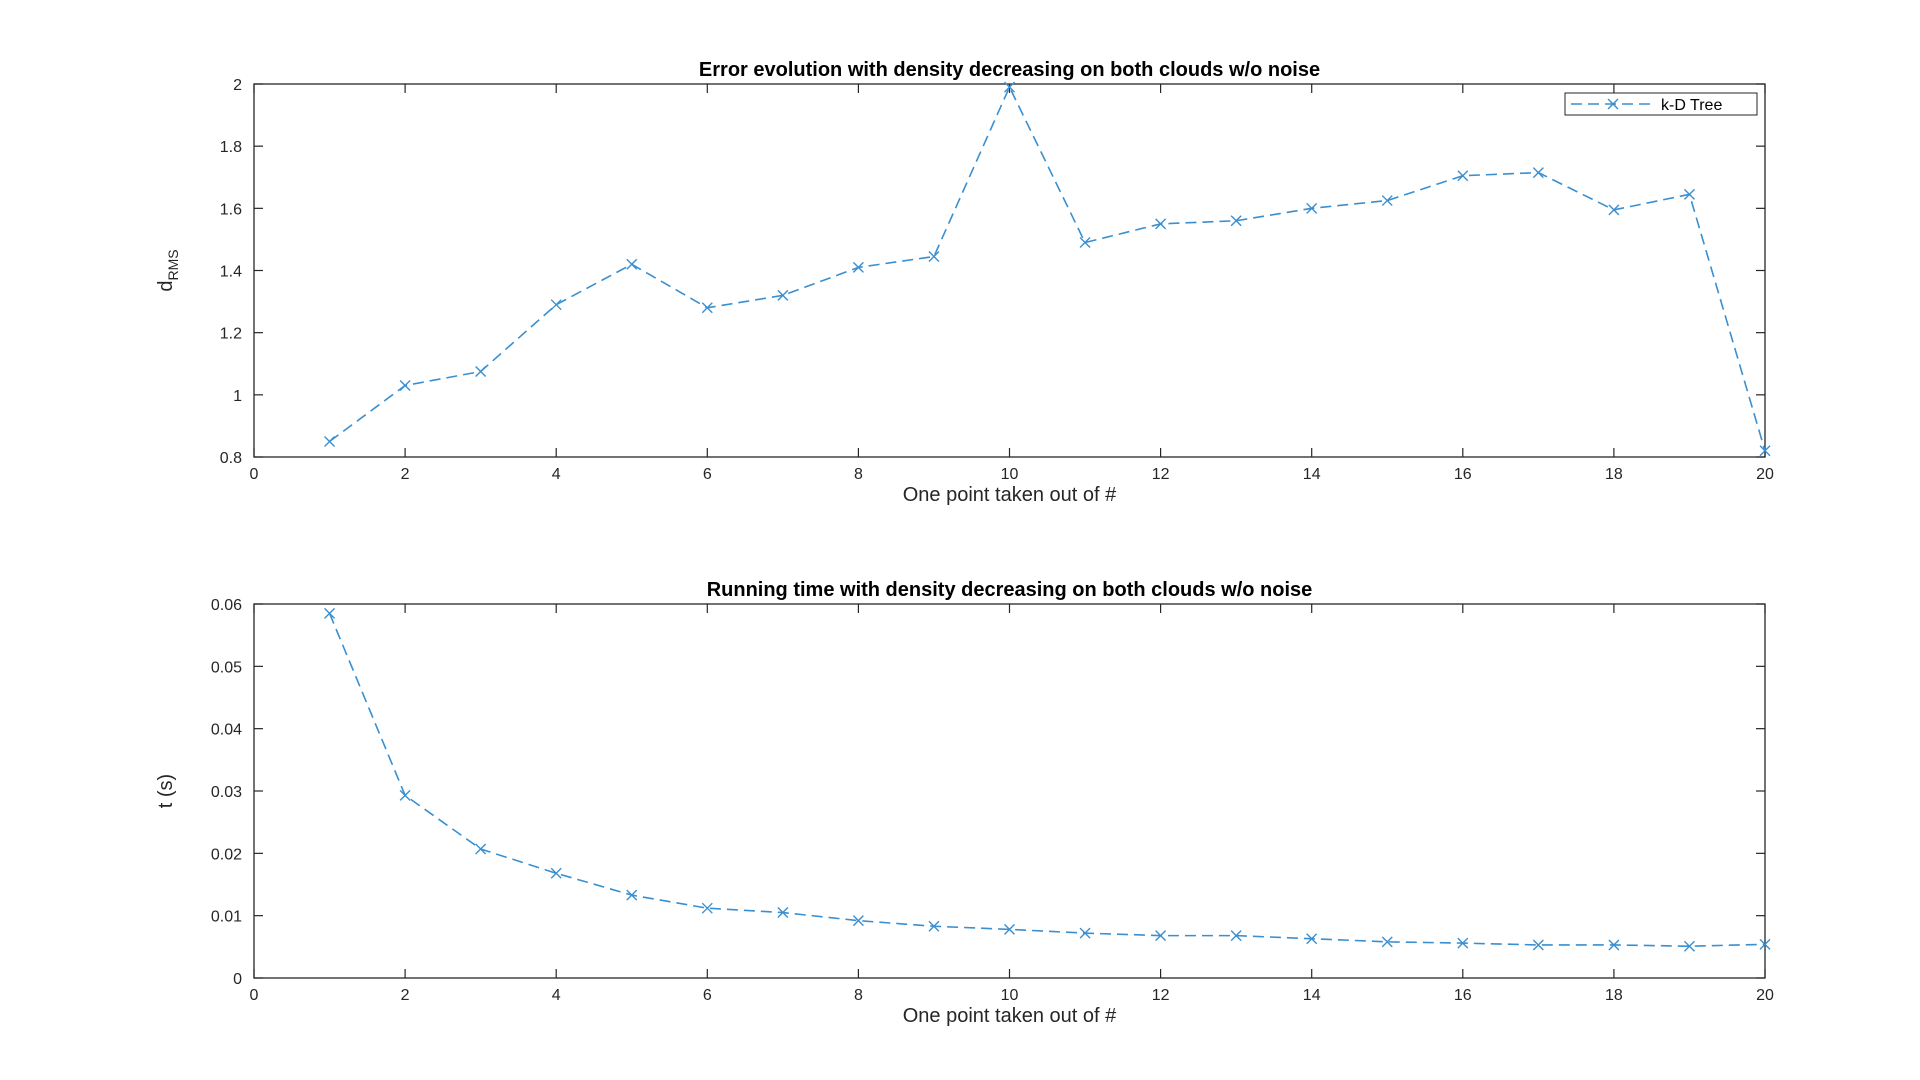 The width and height of the screenshot is (1920, 1080). Describe the element at coordinates (231, 334) in the screenshot. I see `y-tick-label: 1.2` at that location.